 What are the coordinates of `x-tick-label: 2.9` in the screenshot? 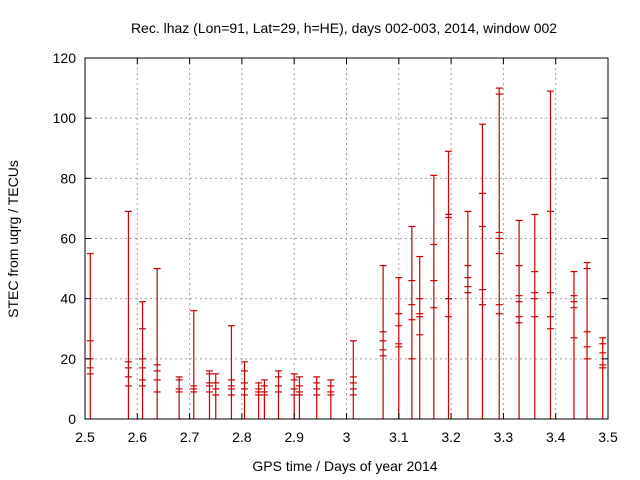 It's located at (294, 437).